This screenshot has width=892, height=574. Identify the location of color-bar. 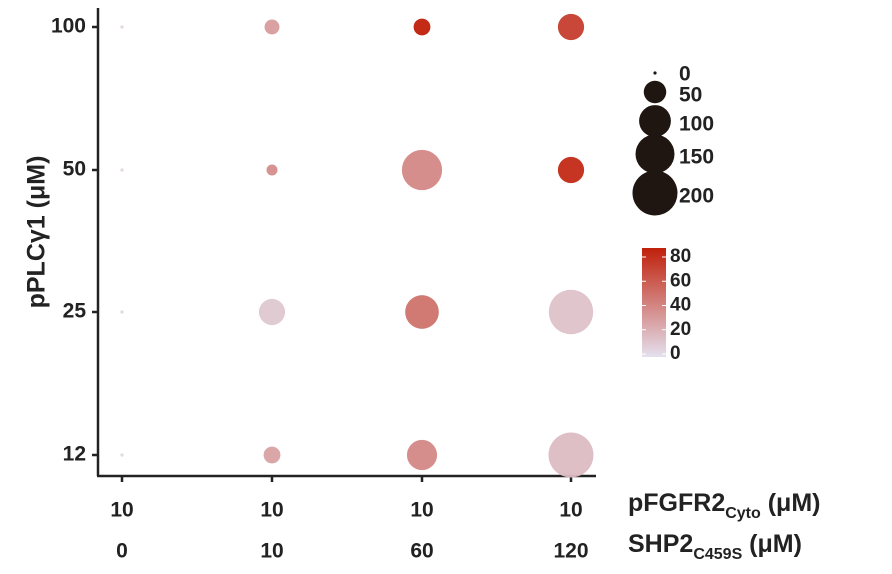
(654, 302).